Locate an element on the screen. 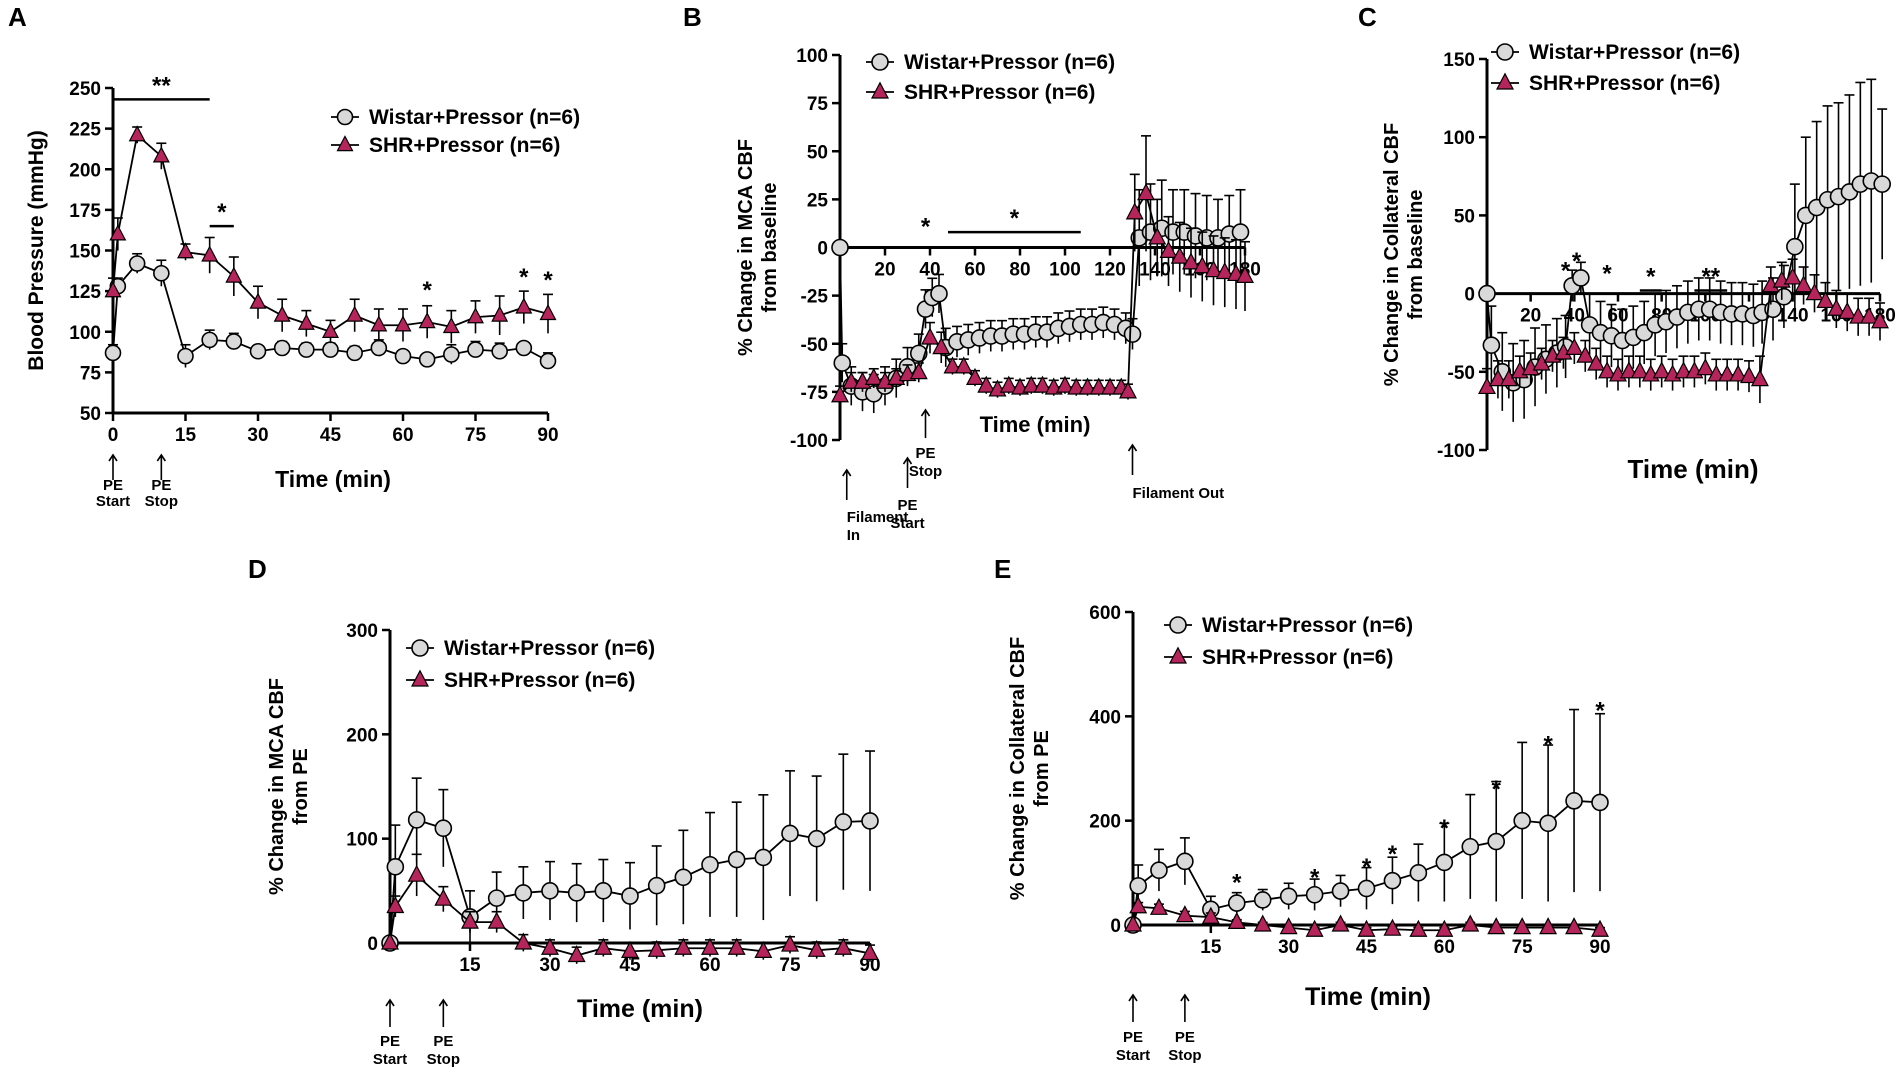 The height and width of the screenshot is (1075, 1901). series-line is located at coordinates (330, 233).